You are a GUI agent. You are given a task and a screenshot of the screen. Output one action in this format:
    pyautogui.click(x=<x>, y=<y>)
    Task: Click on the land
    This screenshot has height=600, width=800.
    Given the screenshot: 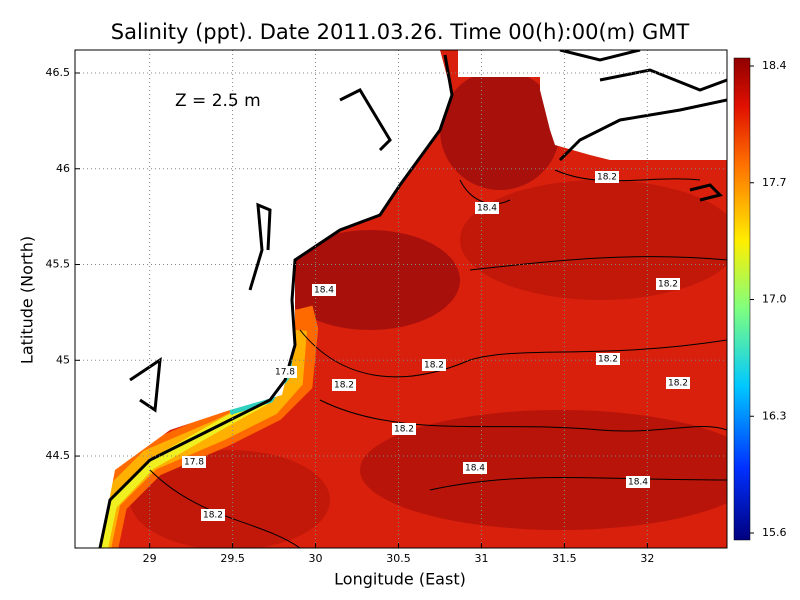 What is the action you would take?
    pyautogui.click(x=592, y=105)
    